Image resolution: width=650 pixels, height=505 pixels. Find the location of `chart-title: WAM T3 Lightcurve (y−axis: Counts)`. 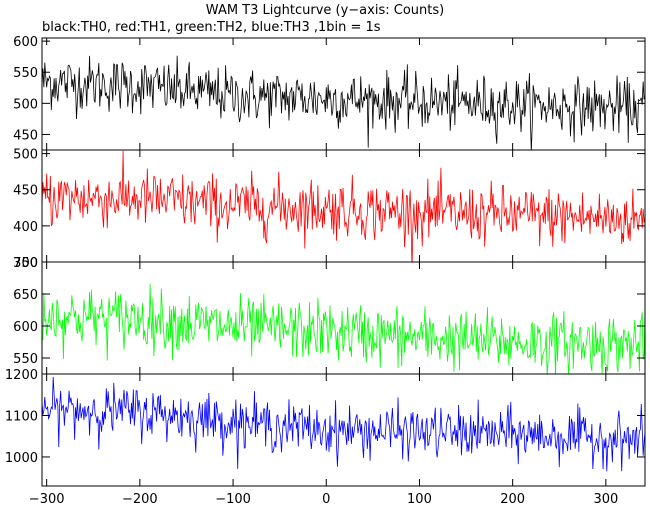

chart-title: WAM T3 Lightcurve (y−axis: Counts) is located at coordinates (325, 10).